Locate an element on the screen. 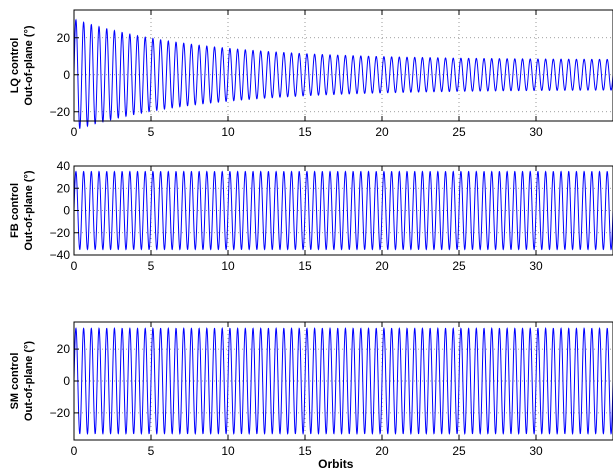  y-axis-label-method: SM control is located at coordinates (15, 381).